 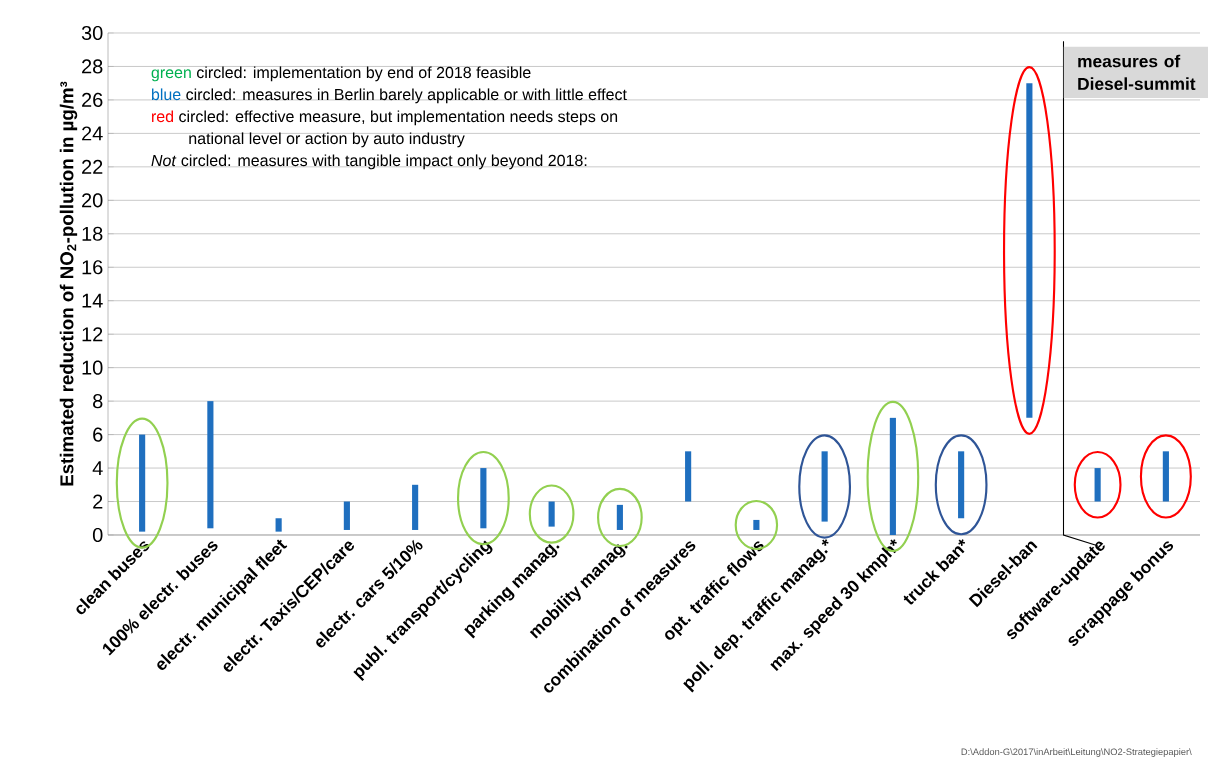 I want to click on y-tick-label: 30, so click(x=92, y=33).